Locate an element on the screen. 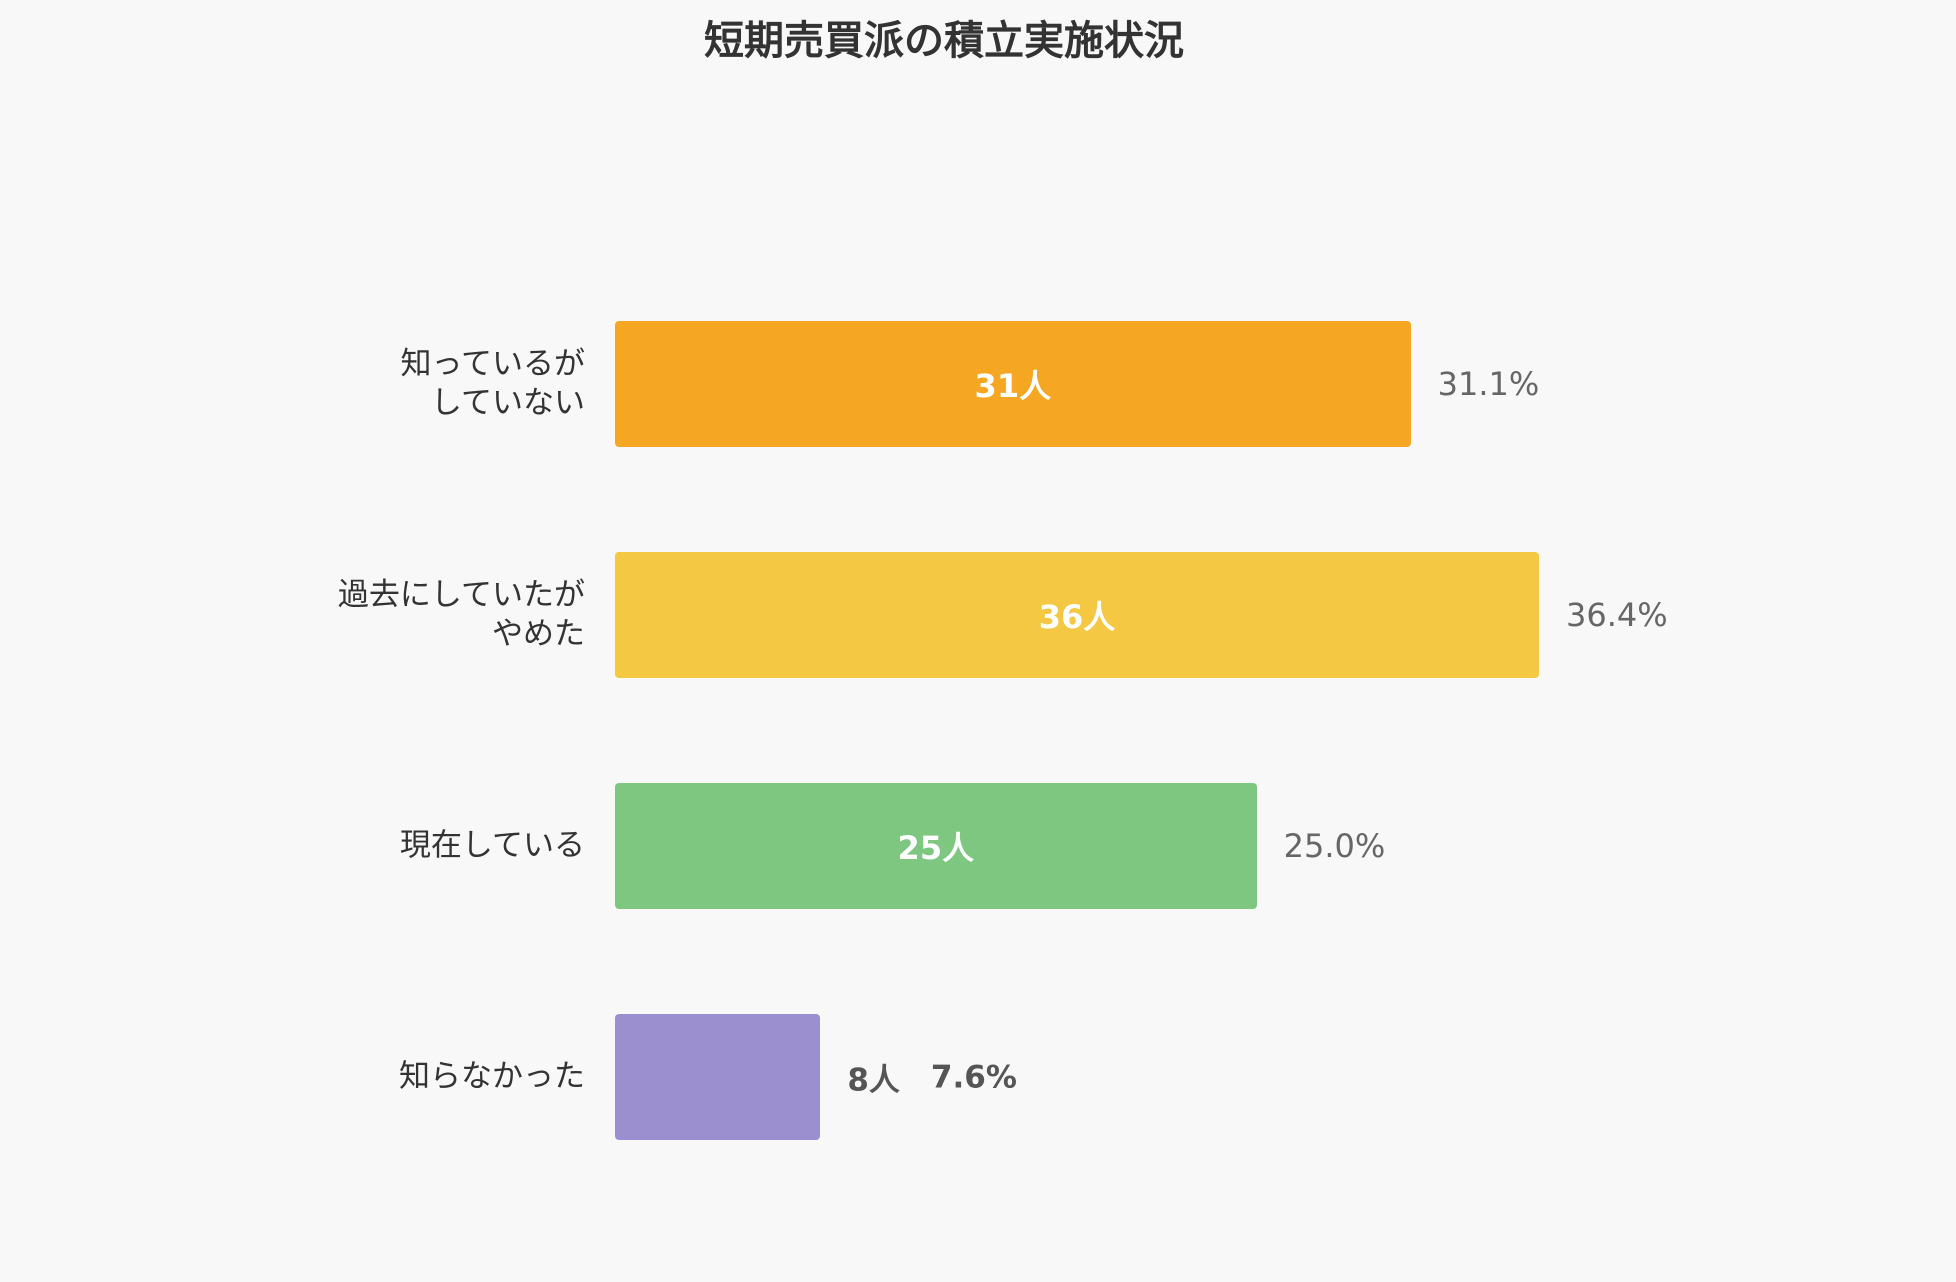  value-label: 8人 is located at coordinates (873, 1080).